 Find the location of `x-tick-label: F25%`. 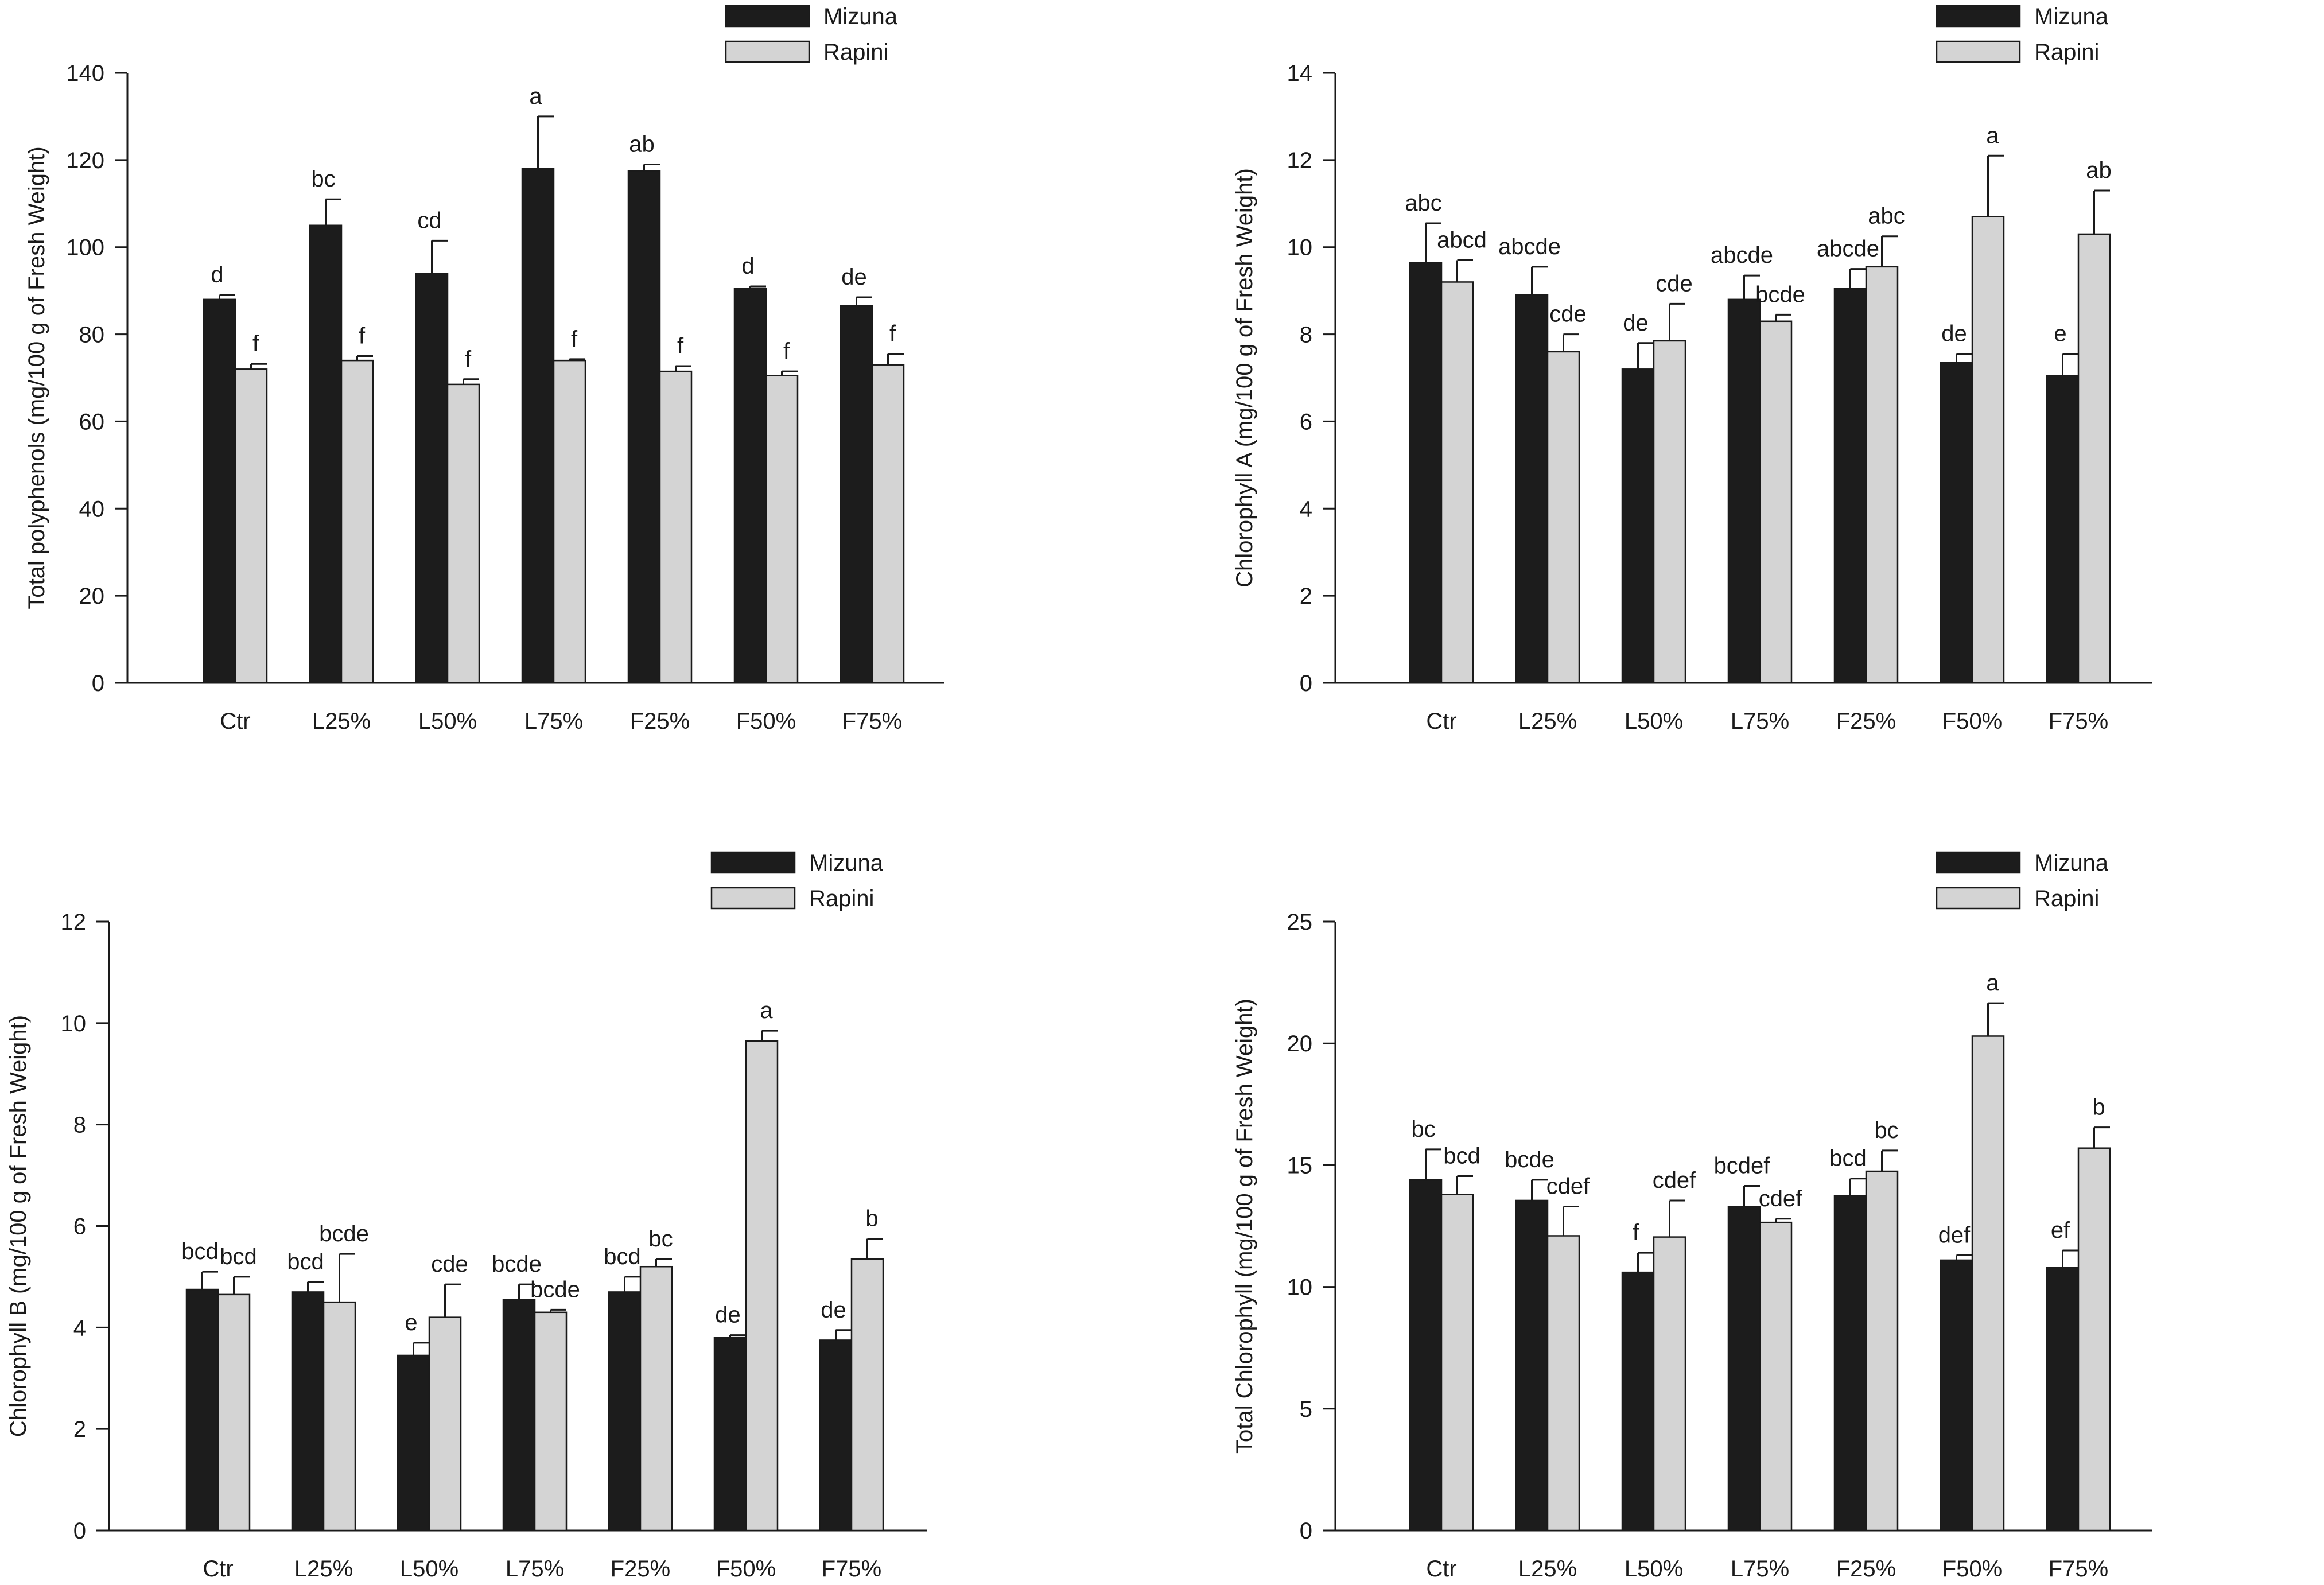

x-tick-label: F25% is located at coordinates (641, 1569).